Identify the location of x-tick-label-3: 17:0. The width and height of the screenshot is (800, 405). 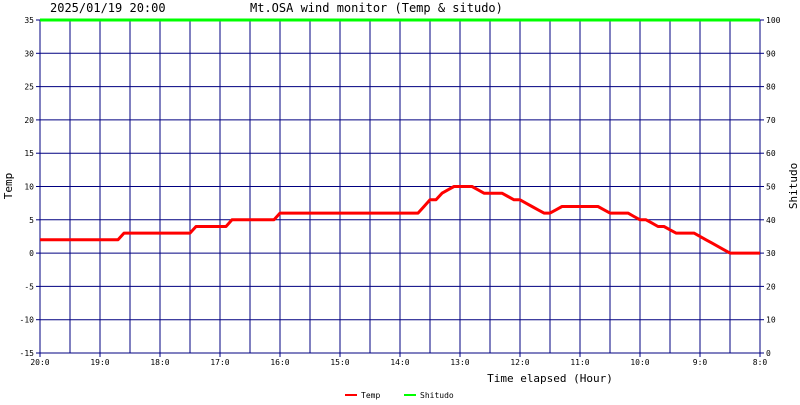
(219, 362).